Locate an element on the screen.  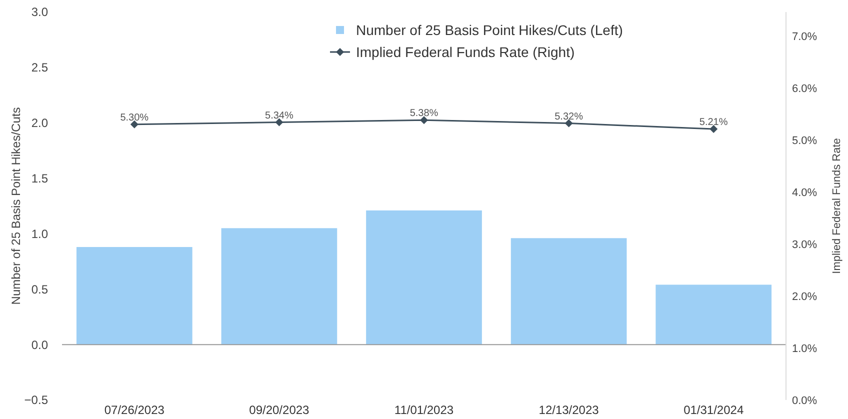
y2-tick-label: 1.0% is located at coordinates (805, 348).